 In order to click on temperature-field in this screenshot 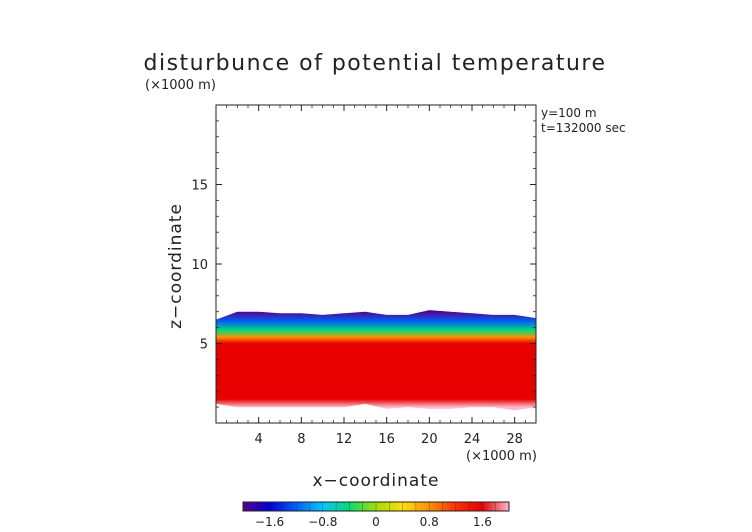, I will do `click(376, 360)`.